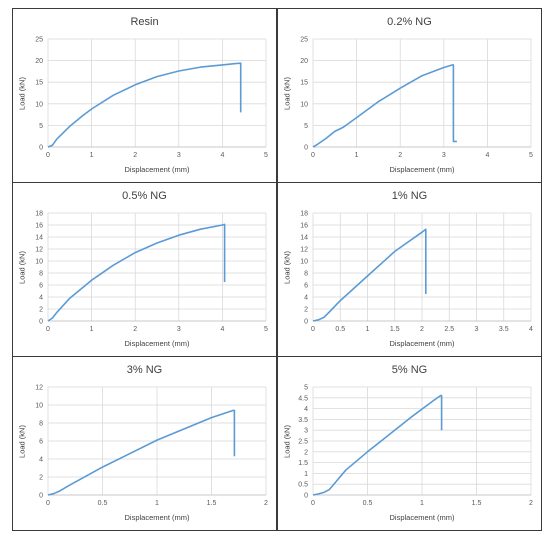  What do you see at coordinates (144, 370) in the screenshot?
I see `chart-title: 3% NG` at bounding box center [144, 370].